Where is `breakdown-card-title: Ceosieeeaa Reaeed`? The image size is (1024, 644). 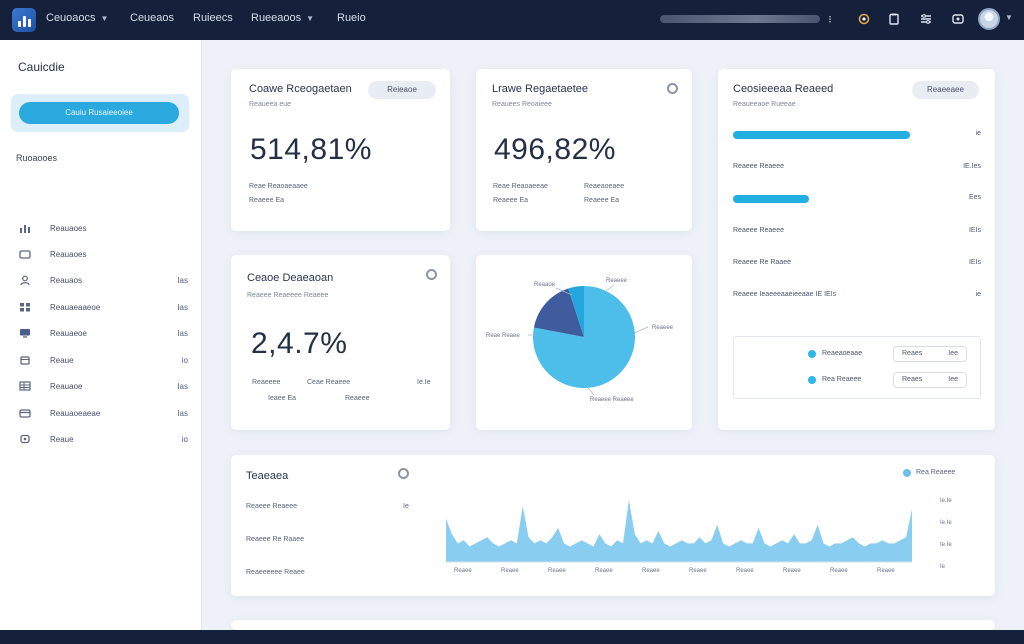
breakdown-card-title: Ceosieeeaa Reaeed is located at coordinates (783, 89).